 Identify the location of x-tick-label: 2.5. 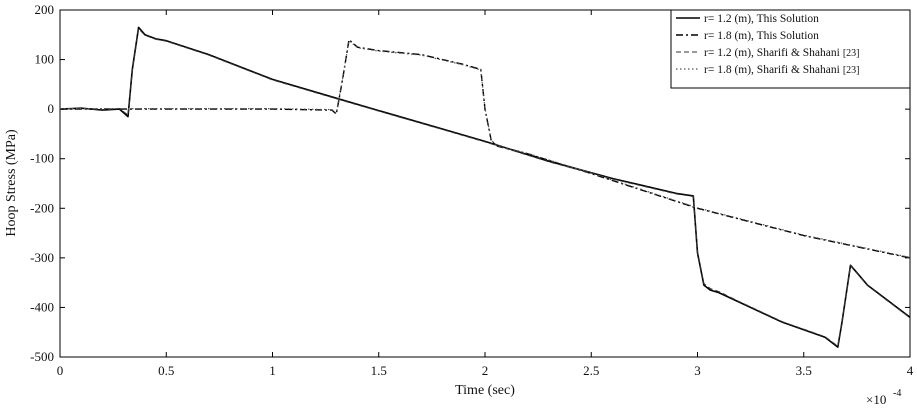
(591, 370).